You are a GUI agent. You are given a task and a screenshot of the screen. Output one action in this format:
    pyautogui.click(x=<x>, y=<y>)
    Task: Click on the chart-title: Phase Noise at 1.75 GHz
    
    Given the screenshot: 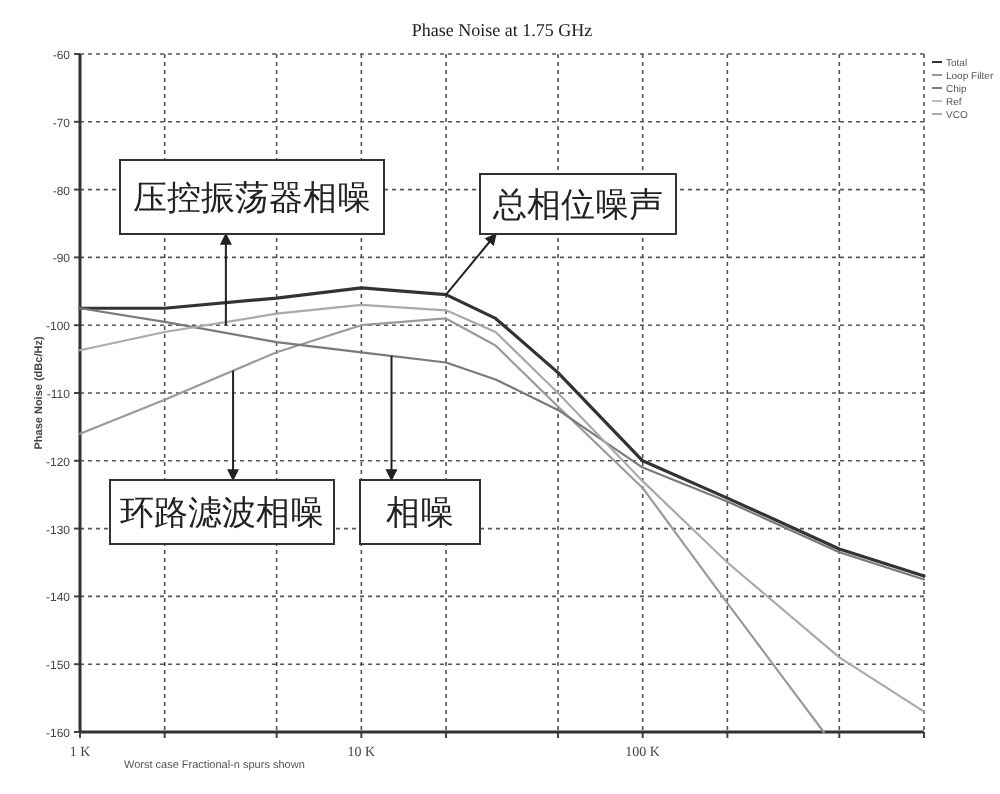 What is the action you would take?
    pyautogui.click(x=502, y=30)
    